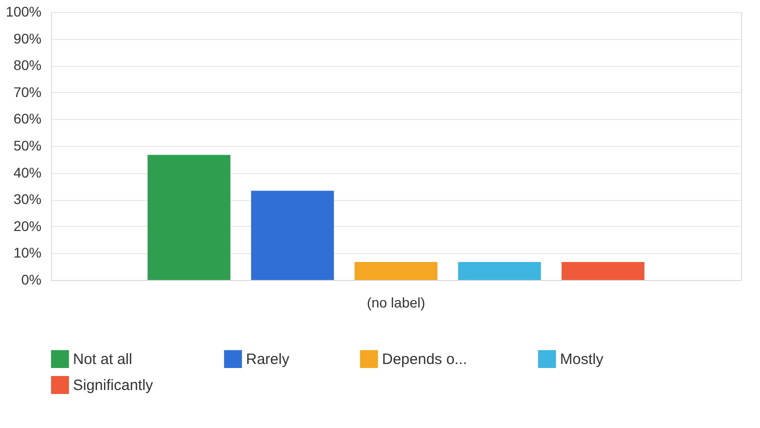 This screenshot has height=428, width=760. I want to click on y-tick-label: 70%, so click(27, 92).